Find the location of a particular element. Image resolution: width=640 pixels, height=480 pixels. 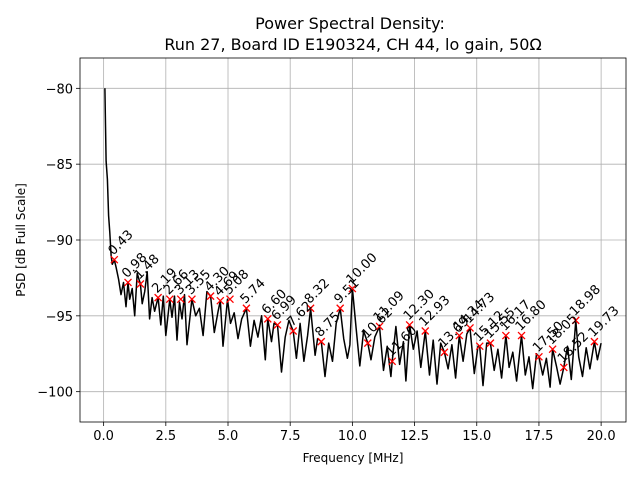

x-tick-label: 0.0 is located at coordinates (103, 436).